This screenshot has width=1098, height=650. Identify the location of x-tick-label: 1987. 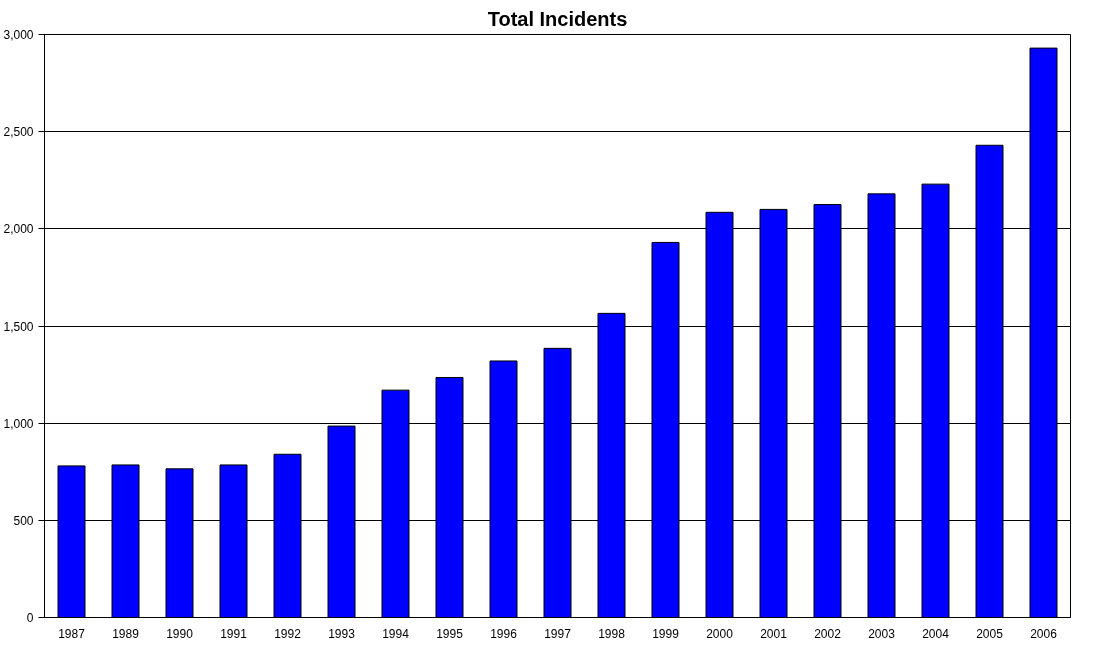
(72, 633).